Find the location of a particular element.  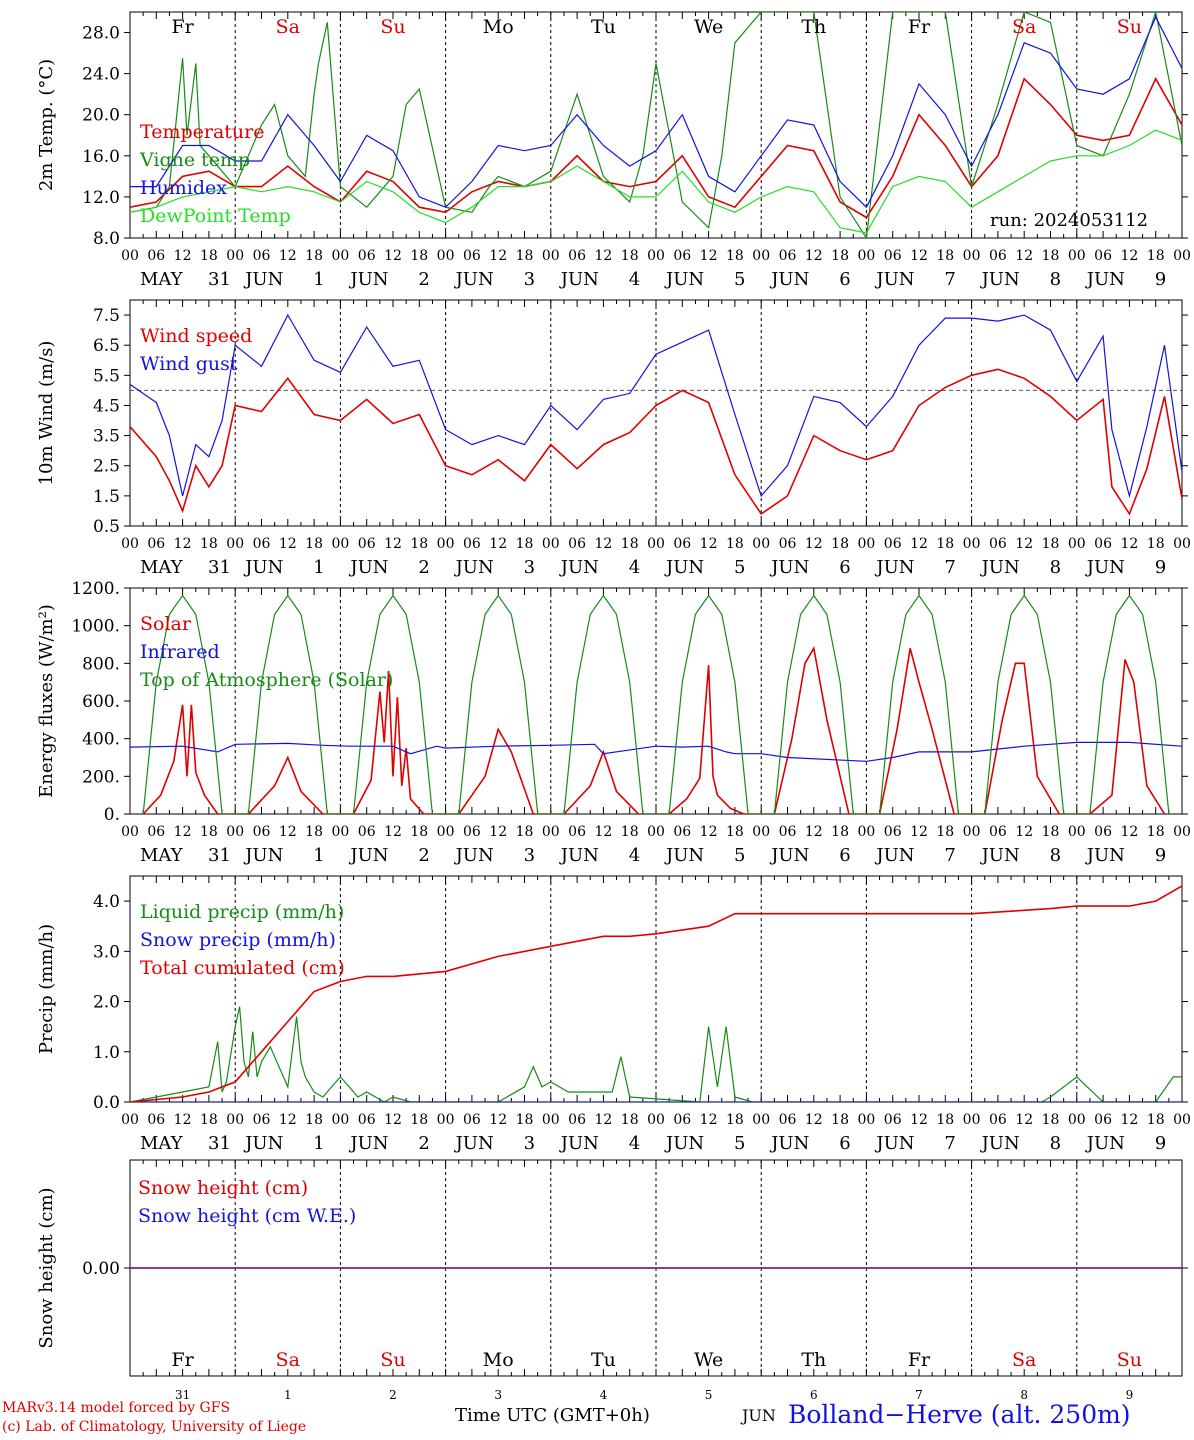

snow-axis-day-label: 6 is located at coordinates (814, 1395).